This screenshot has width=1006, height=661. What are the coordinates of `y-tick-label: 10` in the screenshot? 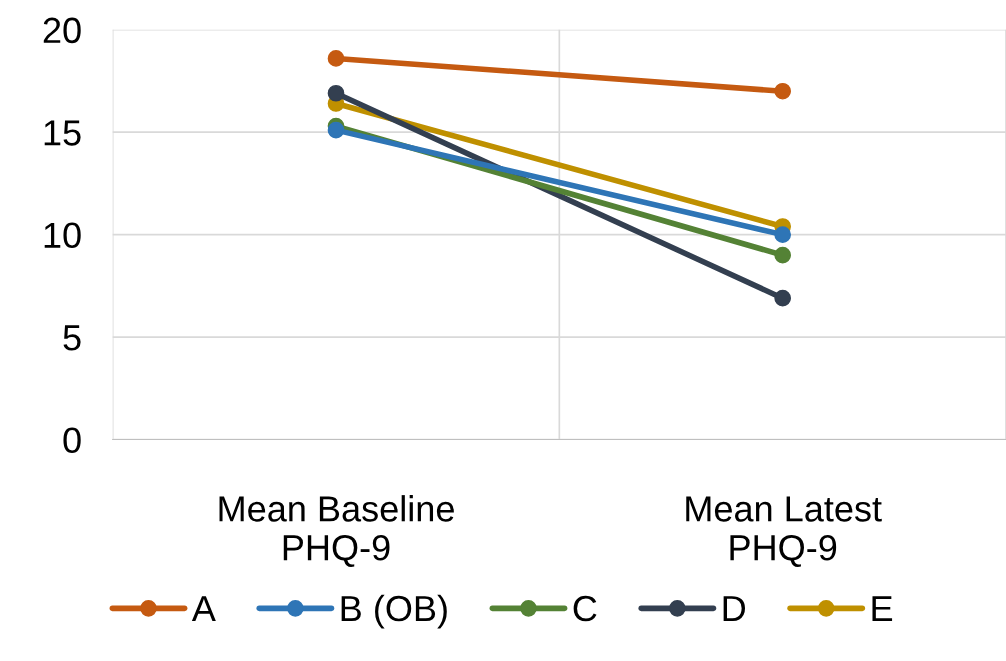 It's located at (62, 235).